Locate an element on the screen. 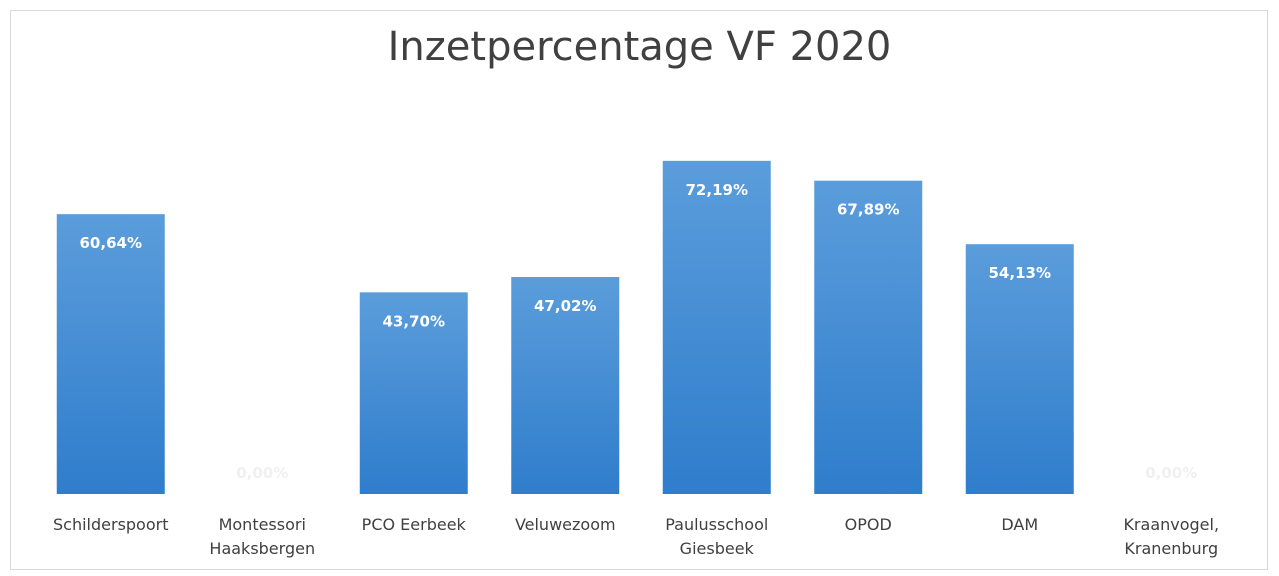 Image resolution: width=1279 pixels, height=576 pixels. x-tick-label: OPOD is located at coordinates (868, 524).